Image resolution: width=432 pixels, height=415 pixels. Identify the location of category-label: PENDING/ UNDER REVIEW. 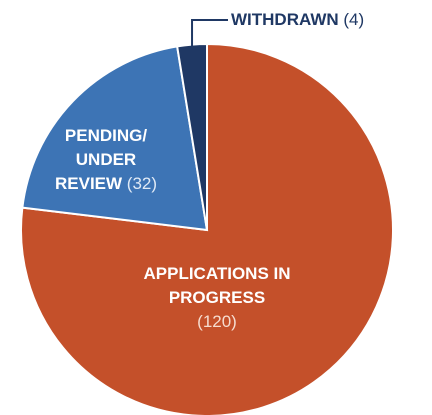
(101, 159).